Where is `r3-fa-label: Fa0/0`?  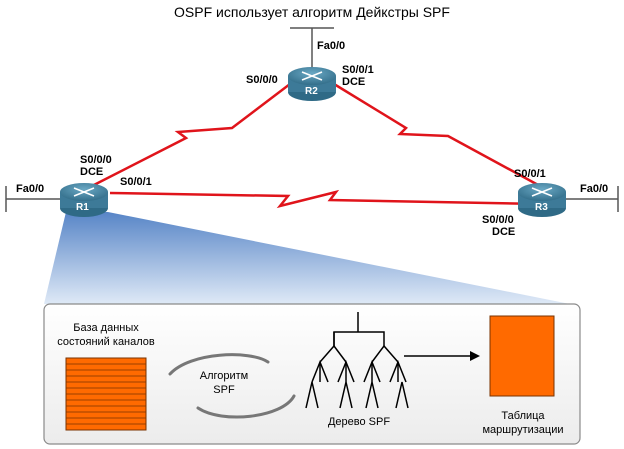
r3-fa-label: Fa0/0 is located at coordinates (594, 189).